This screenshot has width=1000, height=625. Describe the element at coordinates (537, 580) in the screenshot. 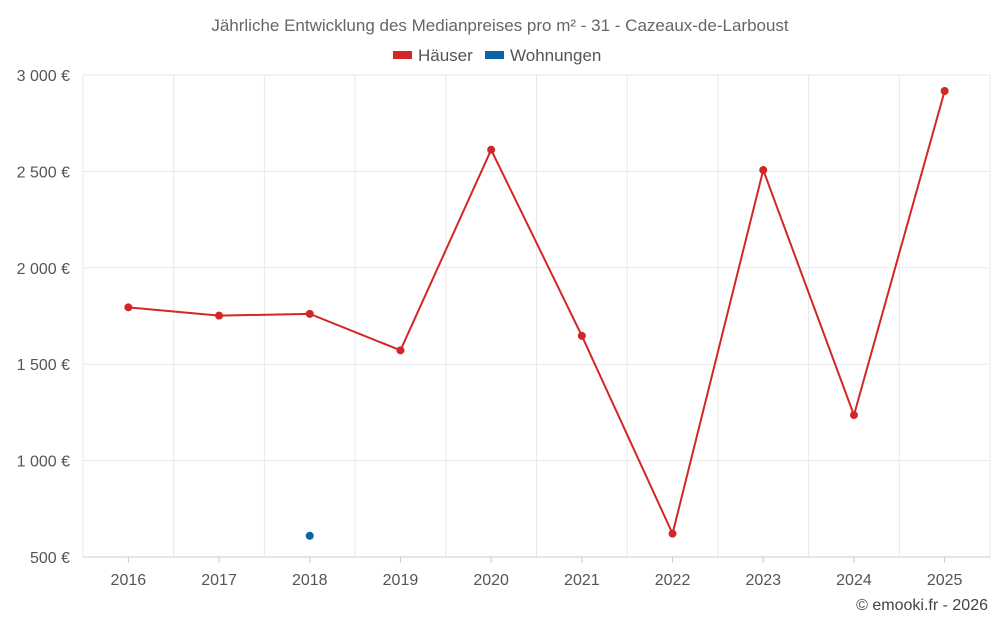

I see `x-axis-ticks: 2016 2017 2018 2019 2020 2021 2022 2023 2024 2025` at that location.